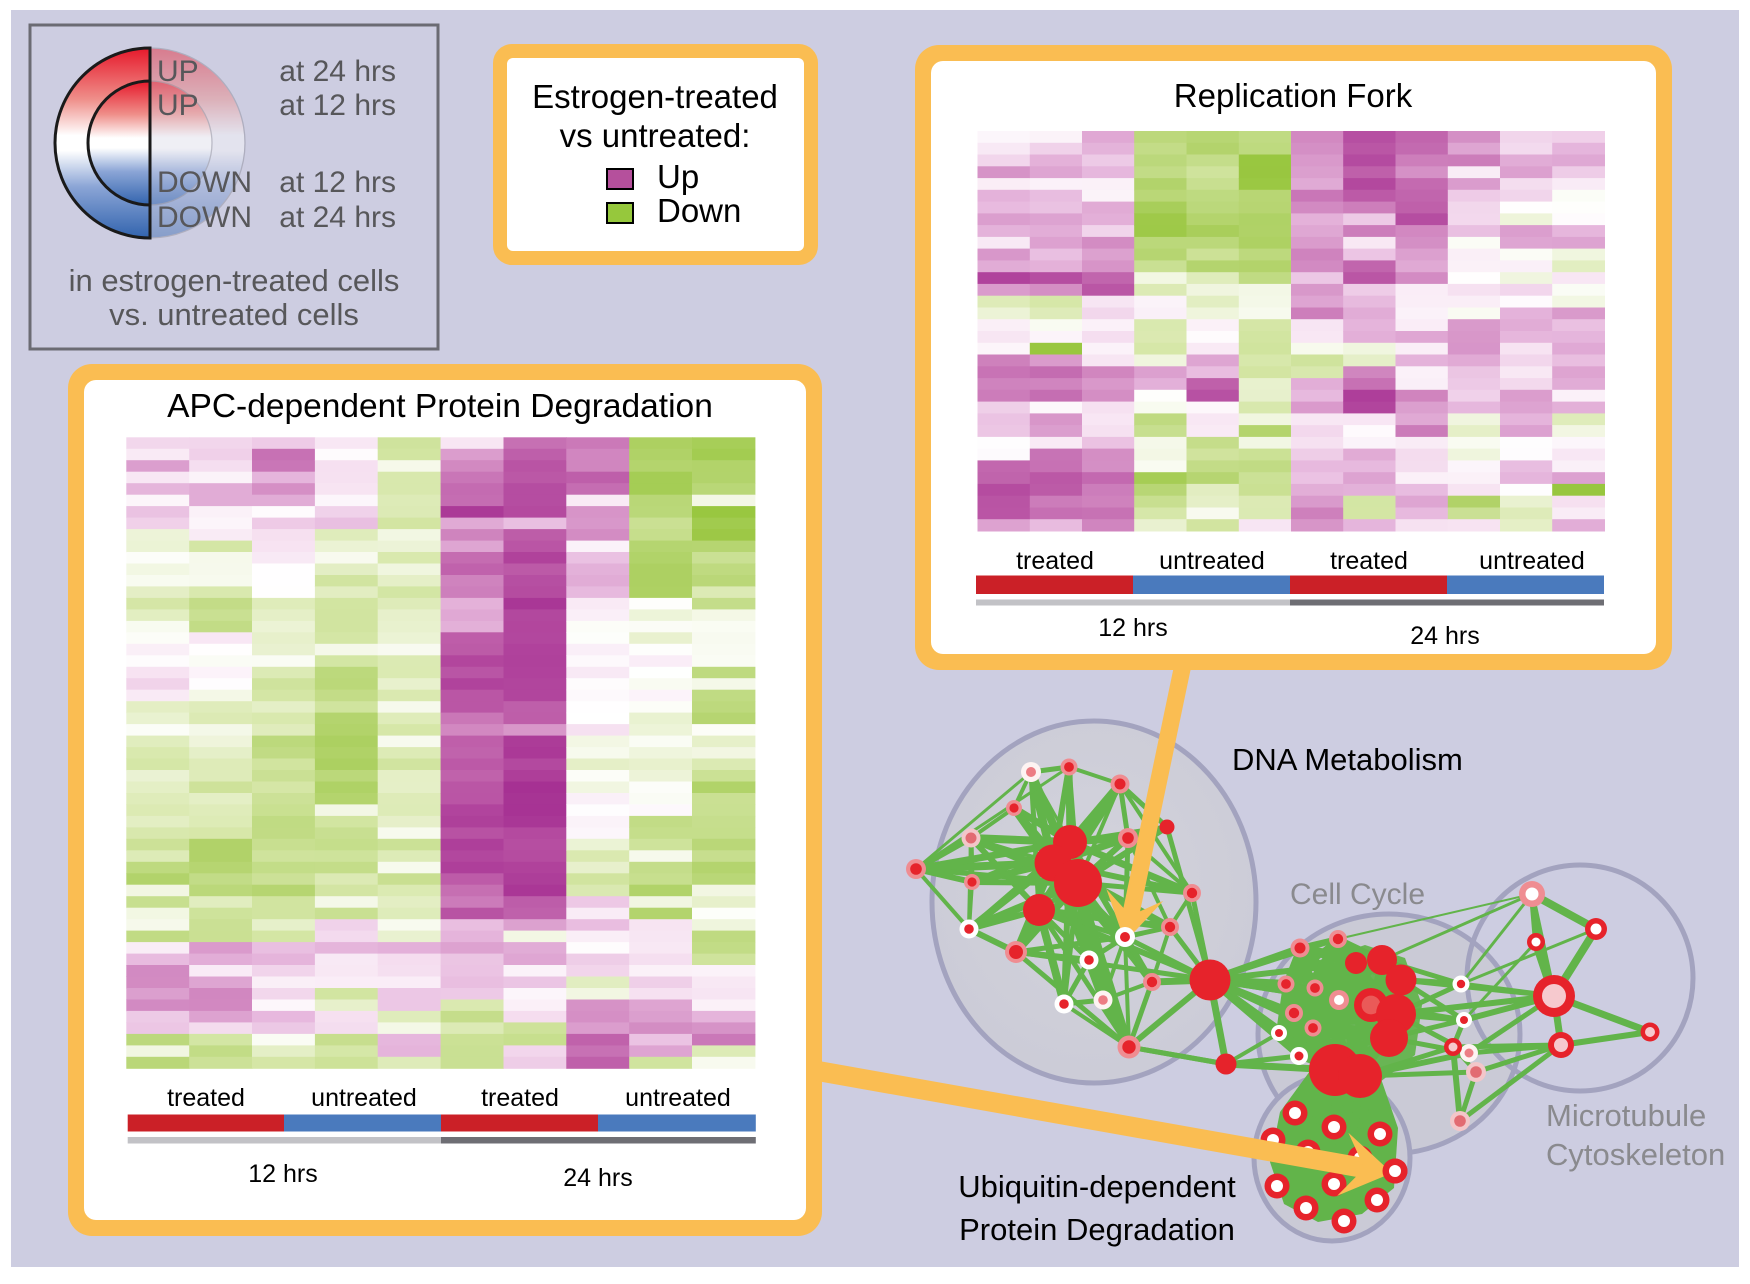  Describe the element at coordinates (1626, 1115) in the screenshot. I see `svg-text: Microtubule` at that location.